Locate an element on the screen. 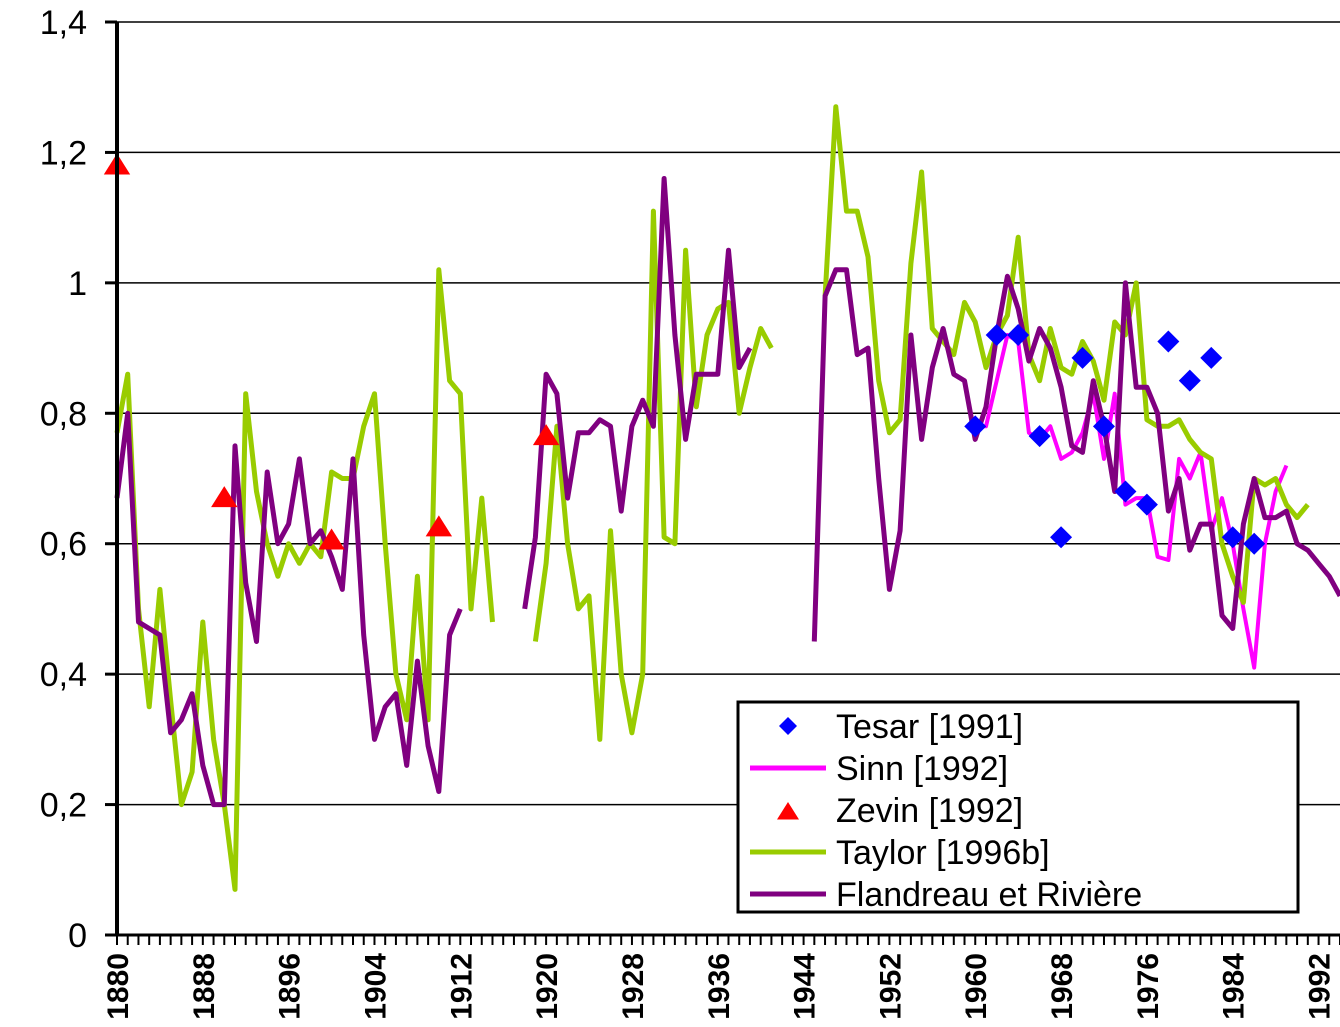 The width and height of the screenshot is (1340, 1027). legend-label: Sinn [1992] is located at coordinates (922, 769).